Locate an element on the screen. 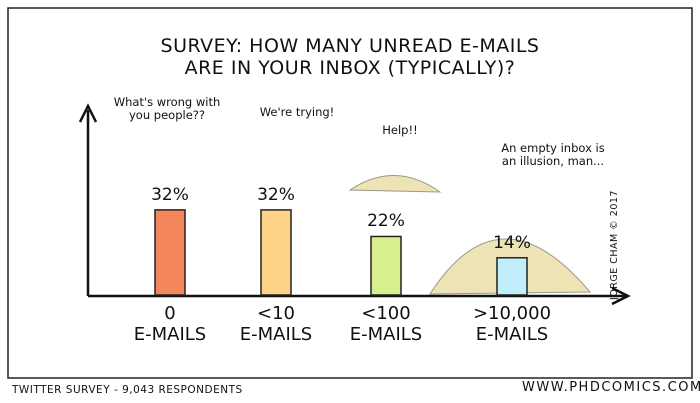  credit: JORGE CHAM © 2017 is located at coordinates (614, 245).